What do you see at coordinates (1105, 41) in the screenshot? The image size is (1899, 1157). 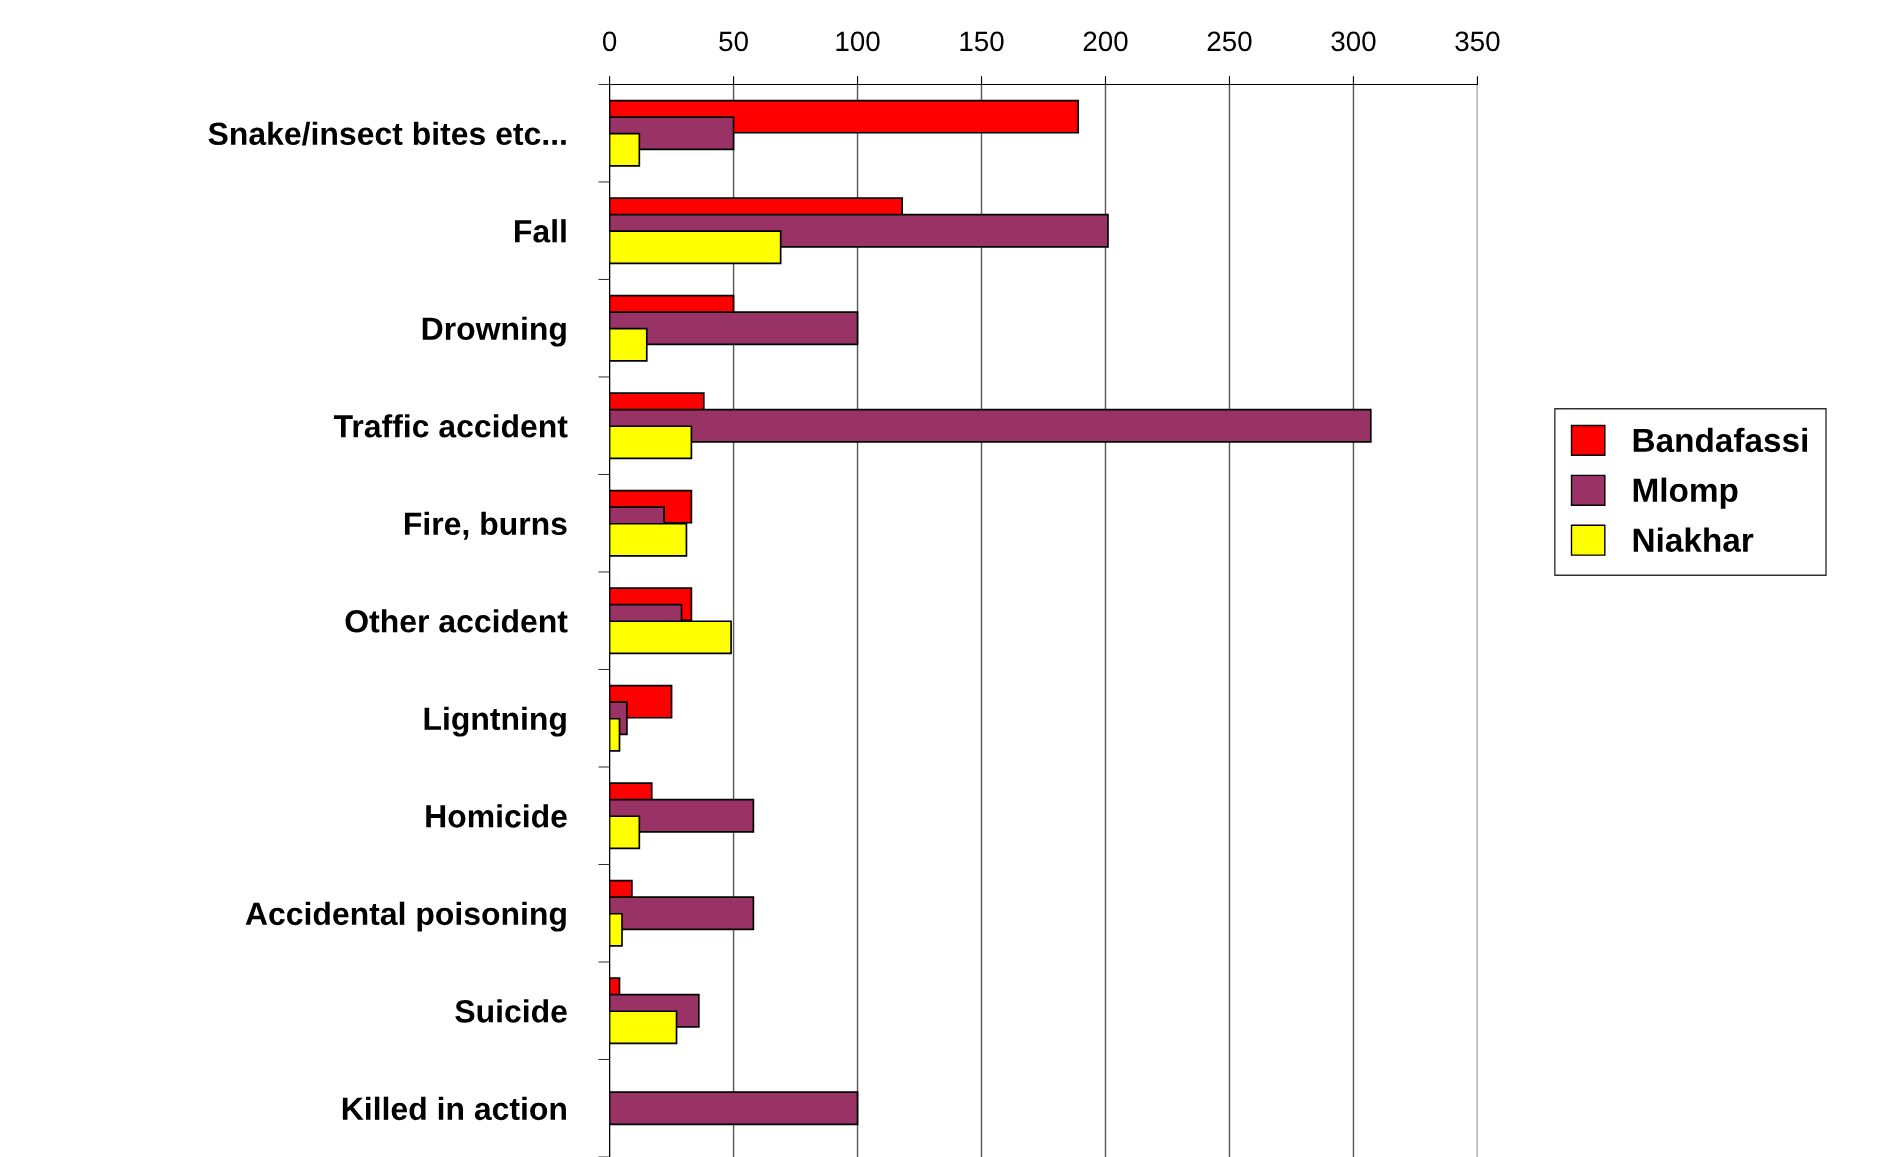 I see `x-tick-label: 200` at bounding box center [1105, 41].